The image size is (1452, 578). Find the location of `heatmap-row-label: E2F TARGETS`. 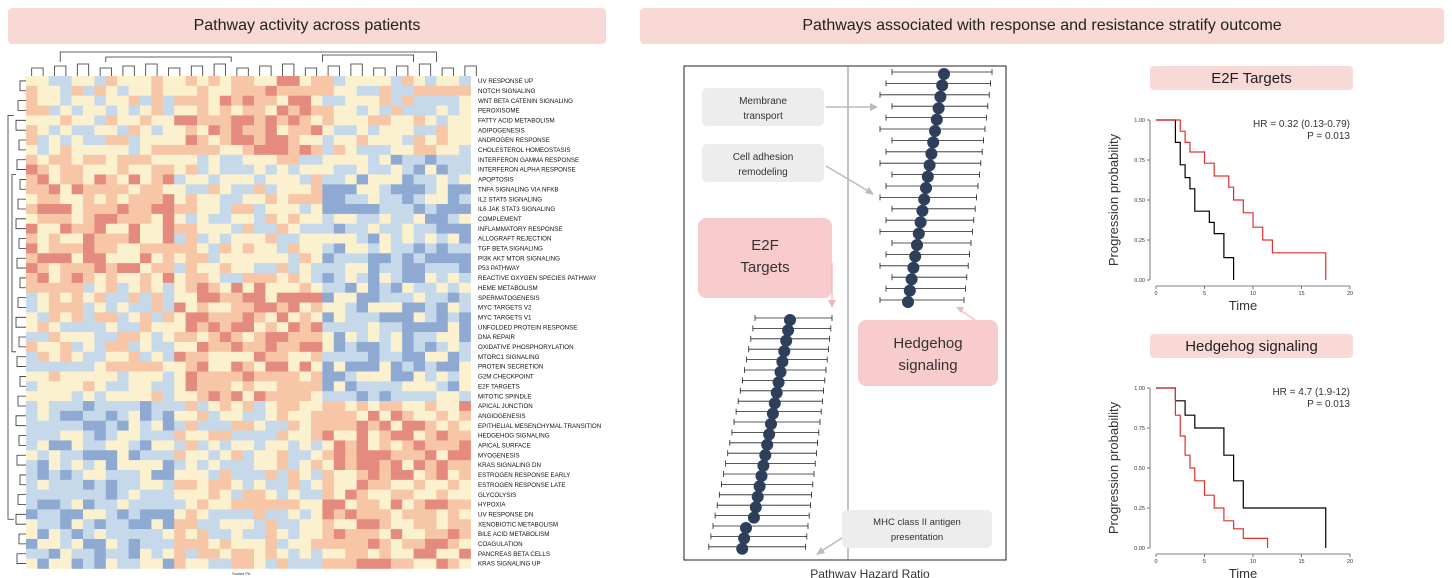

heatmap-row-label: E2F TARGETS is located at coordinates (499, 386).